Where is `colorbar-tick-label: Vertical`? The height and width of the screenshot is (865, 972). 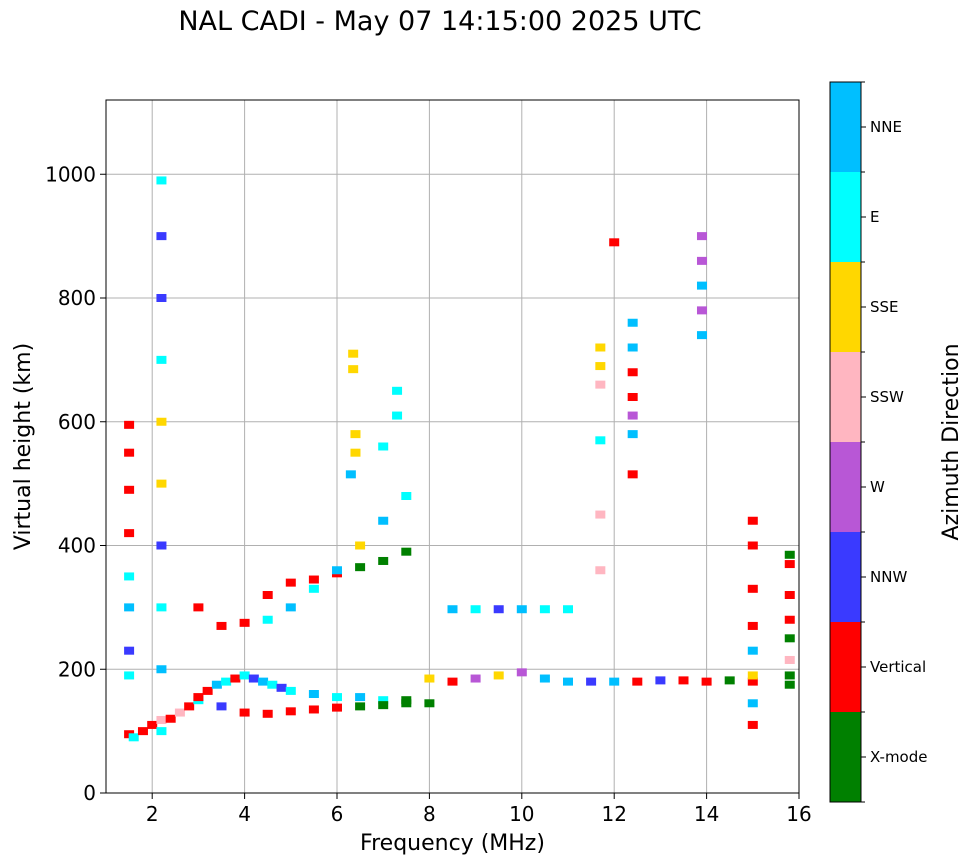 colorbar-tick-label: Vertical is located at coordinates (898, 667).